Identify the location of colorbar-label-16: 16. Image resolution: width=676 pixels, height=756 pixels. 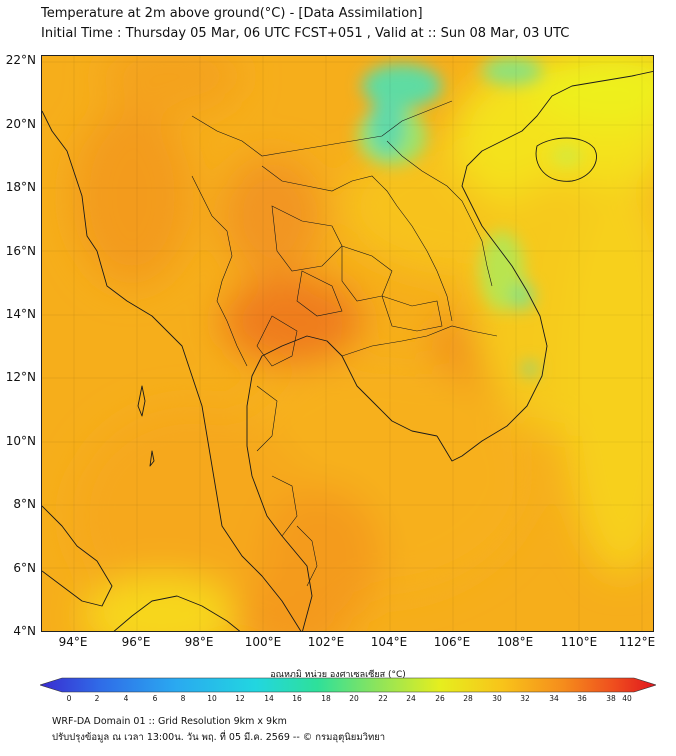
(297, 698).